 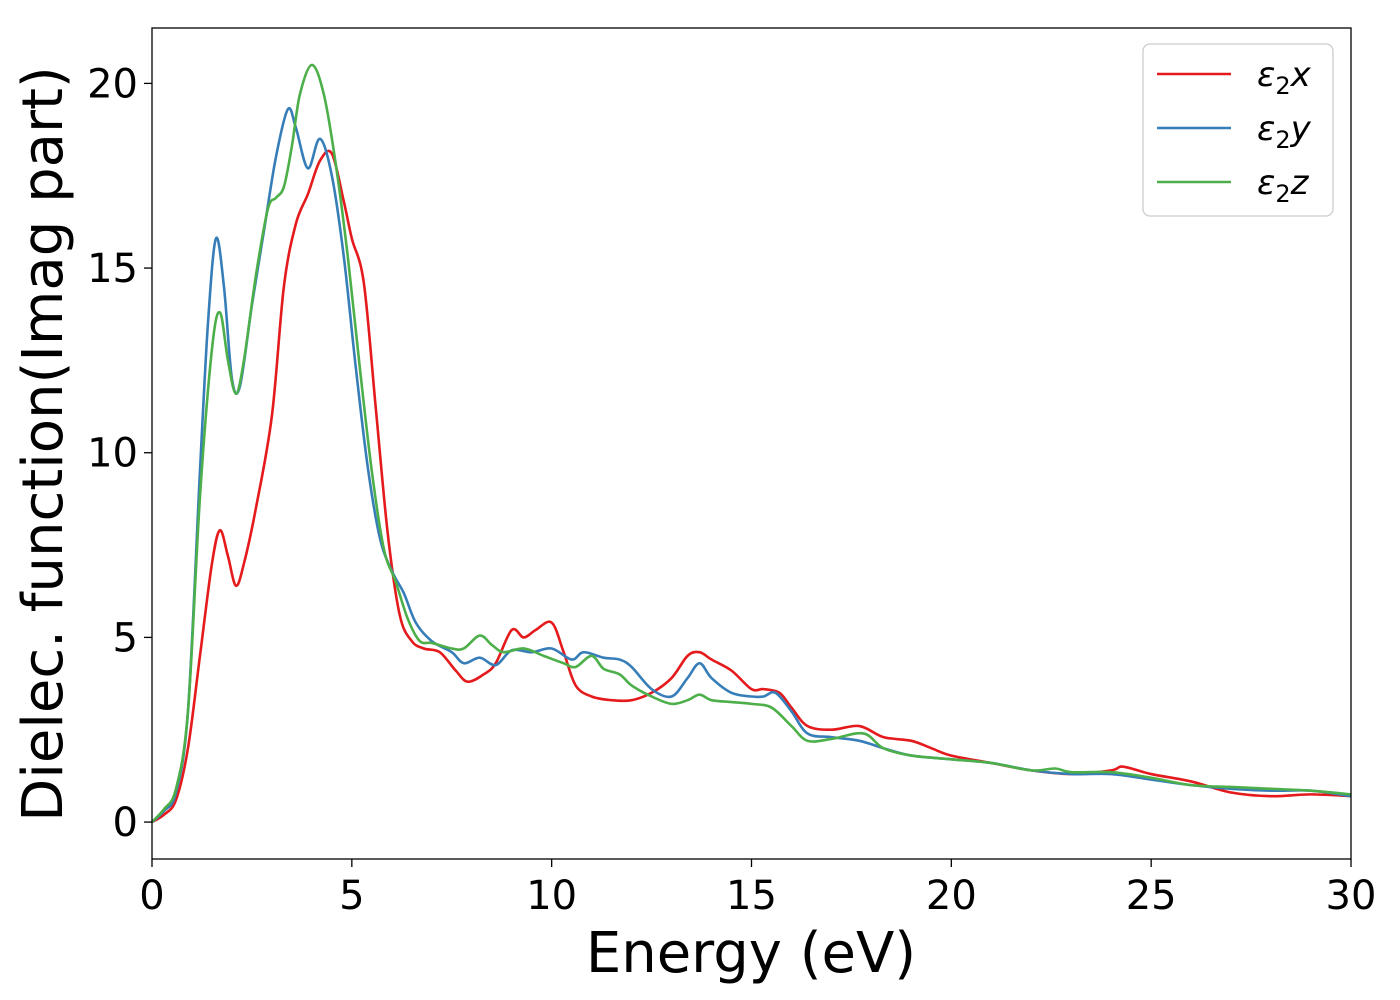 What do you see at coordinates (125, 823) in the screenshot?
I see `y-tick-label: 0` at bounding box center [125, 823].